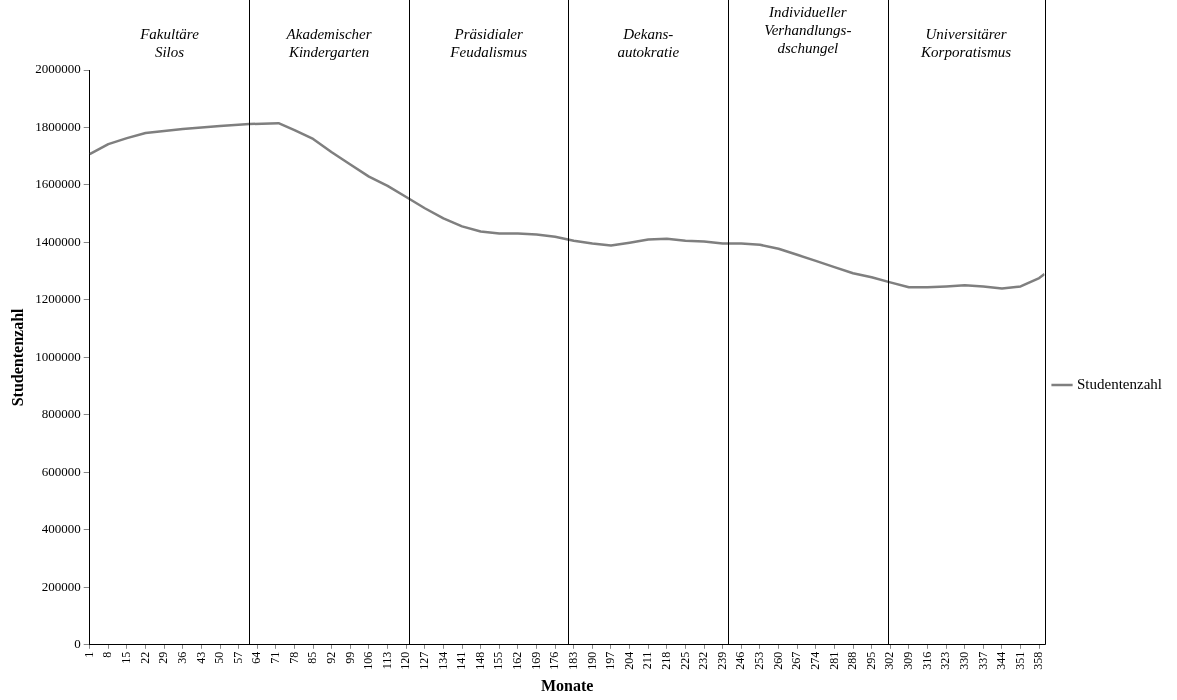 This screenshot has height=700, width=1177. Describe the element at coordinates (1120, 383) in the screenshot. I see `legend-label: Studentenzahl` at that location.